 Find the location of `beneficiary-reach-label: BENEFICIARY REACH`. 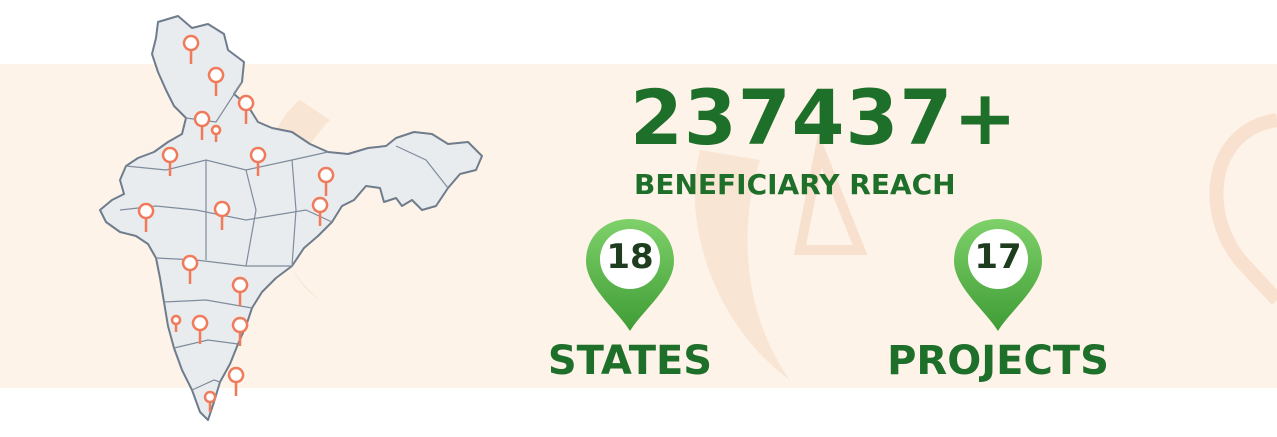

beneficiary-reach-label: BENEFICIARY REACH is located at coordinates (795, 184).